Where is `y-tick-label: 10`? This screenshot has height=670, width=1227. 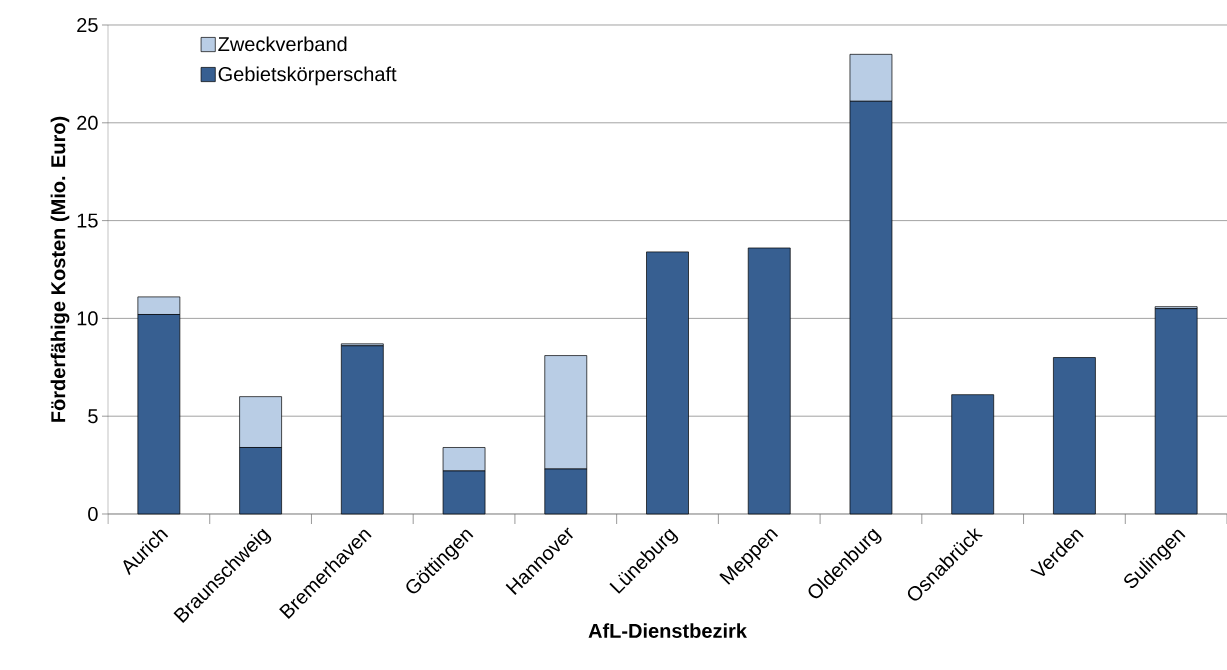
y-tick-label: 10 is located at coordinates (87, 318).